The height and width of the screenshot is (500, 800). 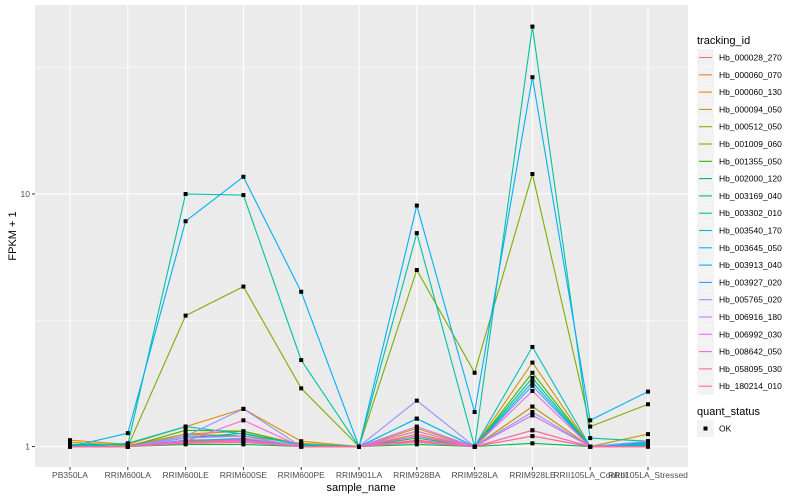 I want to click on legend-item: Hb_001355_050, so click(x=739, y=161).